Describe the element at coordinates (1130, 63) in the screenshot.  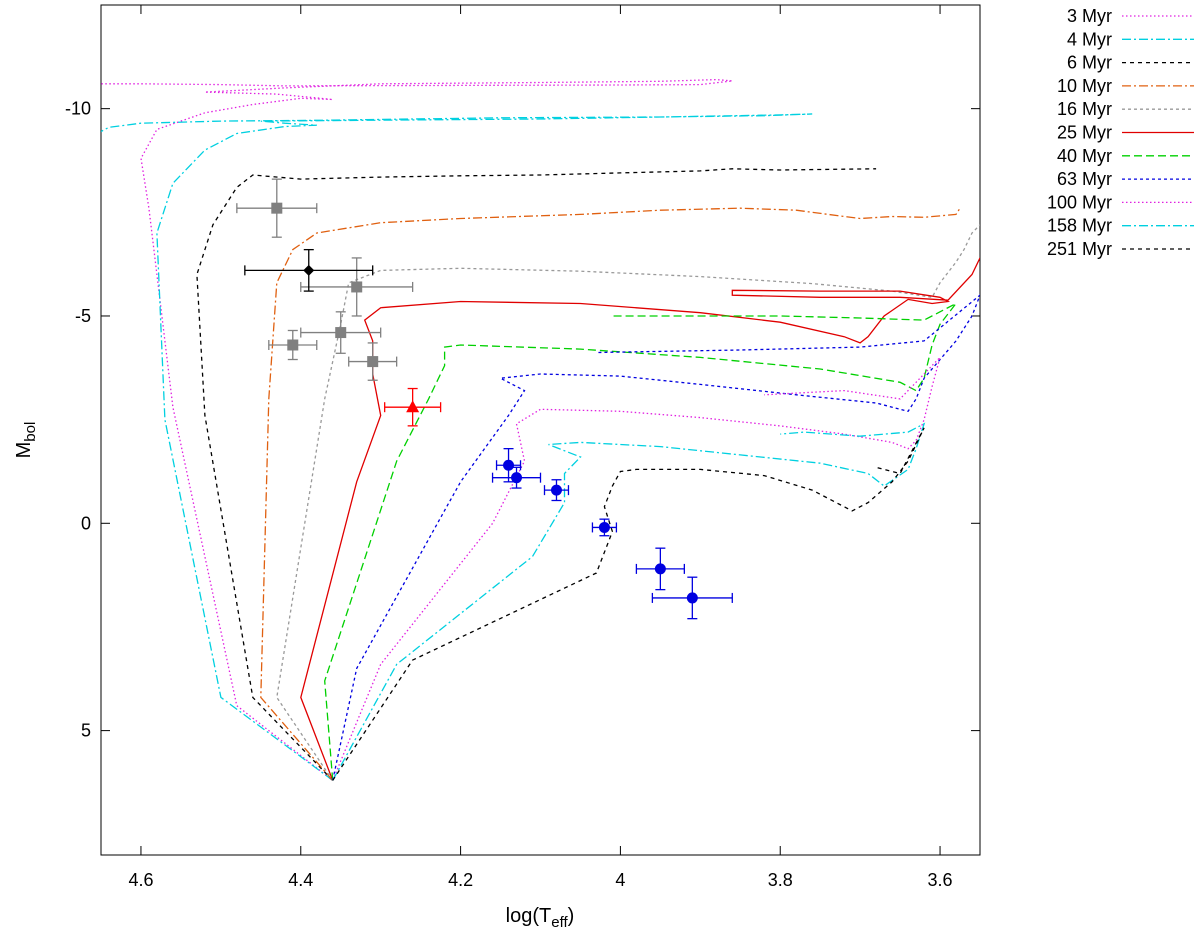
I see `legend-item: 6 Myr` at that location.